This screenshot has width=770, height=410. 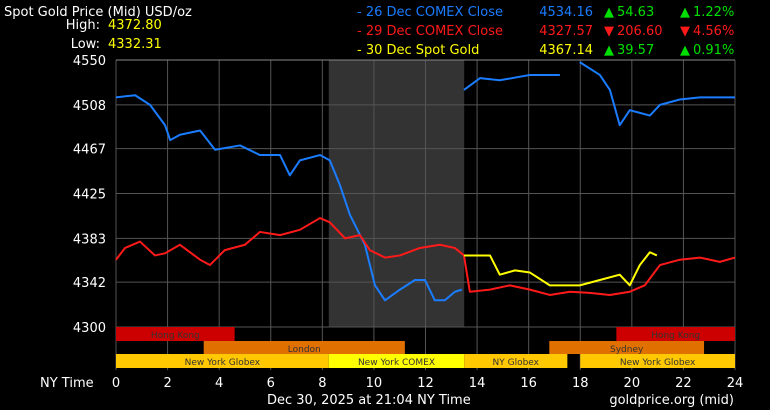 What do you see at coordinates (528, 383) in the screenshot?
I see `x-tick-label: 16` at bounding box center [528, 383].